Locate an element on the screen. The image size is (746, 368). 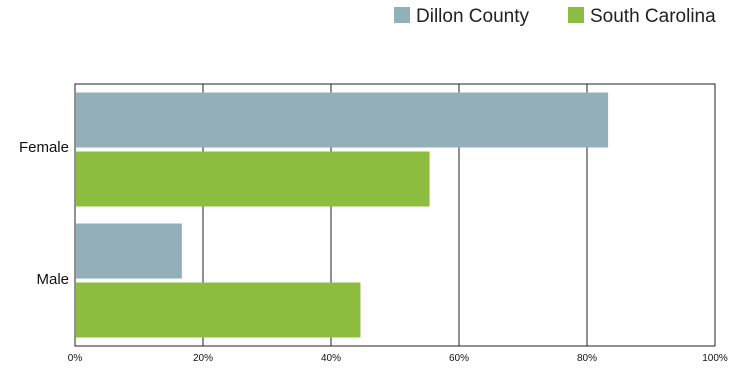
bar-male-south-carolina is located at coordinates (218, 310).